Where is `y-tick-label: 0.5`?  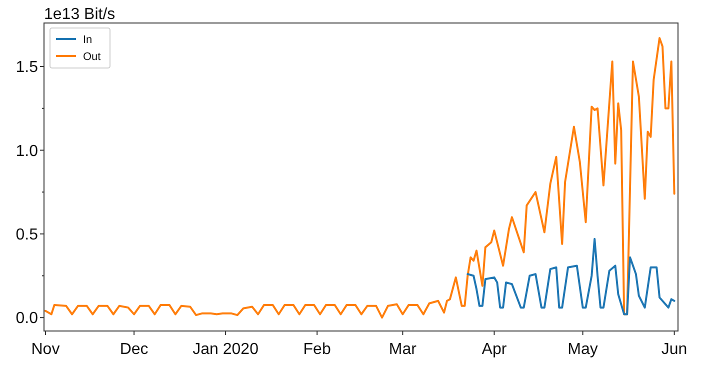 y-tick-label: 0.5 is located at coordinates (27, 235).